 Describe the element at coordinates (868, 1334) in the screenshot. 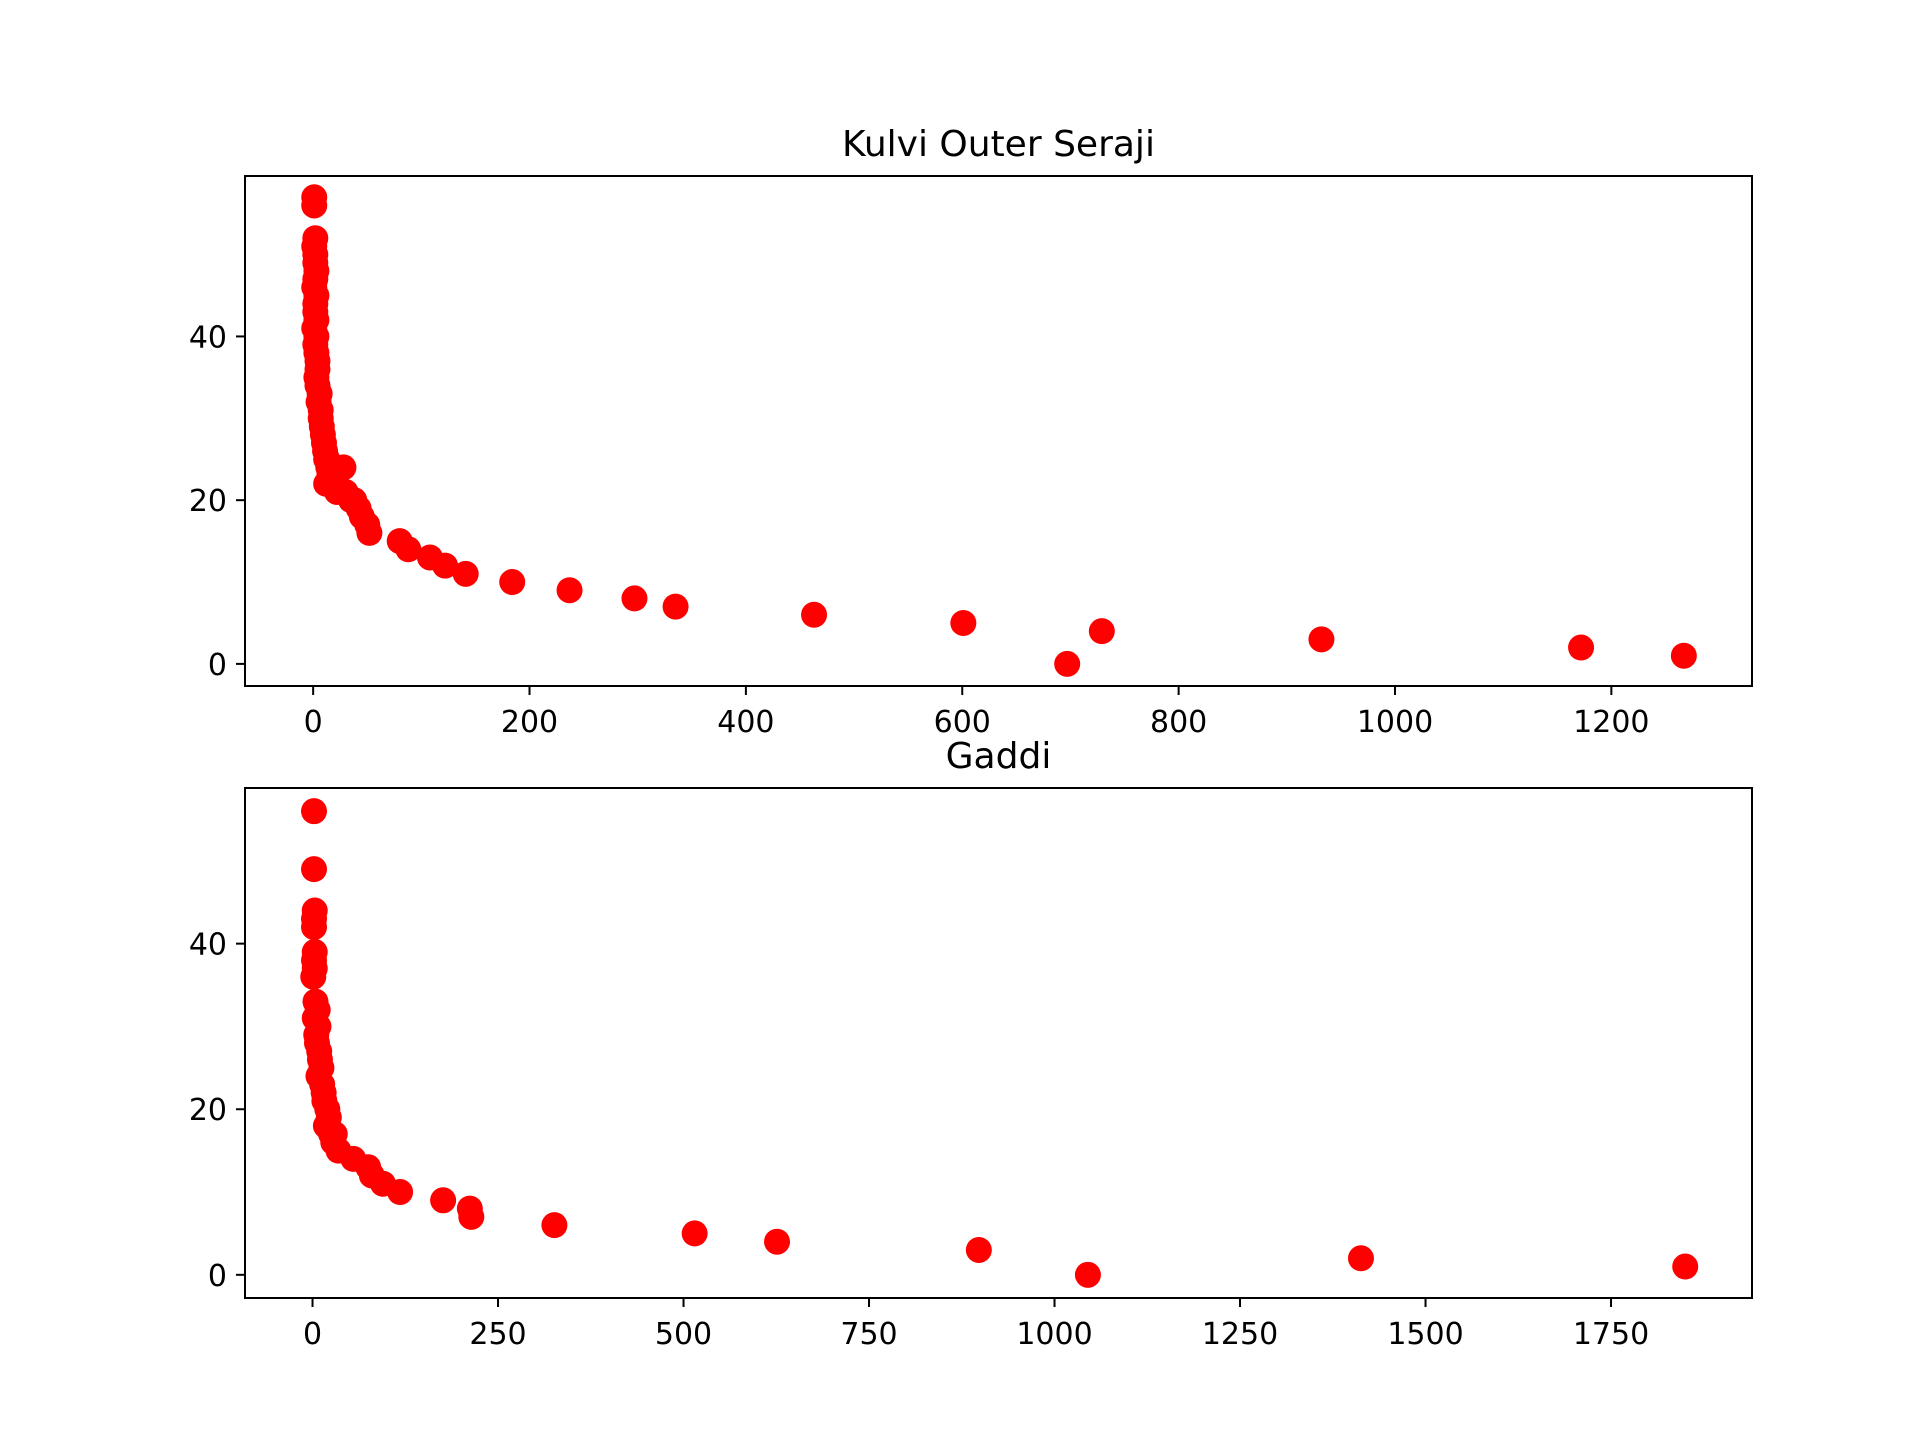

I see `x-tick-label: 750` at that location.